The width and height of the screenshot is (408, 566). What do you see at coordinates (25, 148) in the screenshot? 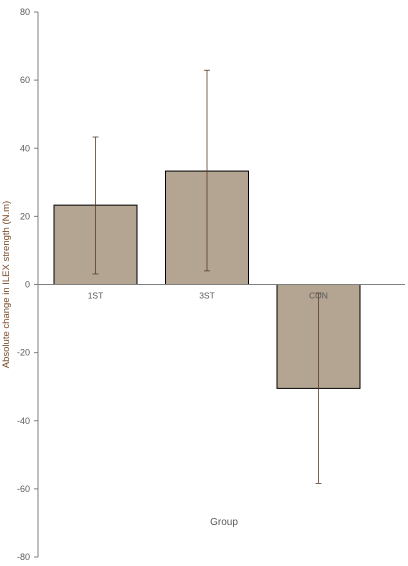
I see `y-tick-label: 40` at bounding box center [25, 148].